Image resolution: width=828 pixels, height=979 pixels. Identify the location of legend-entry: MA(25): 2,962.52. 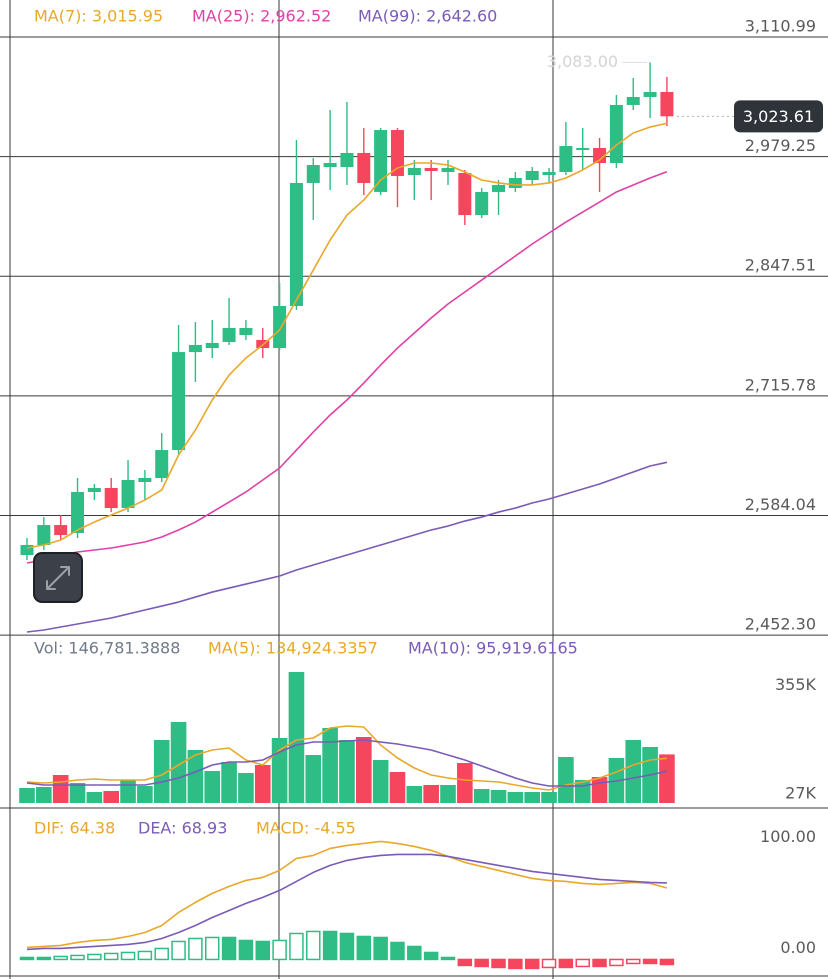
(261, 16).